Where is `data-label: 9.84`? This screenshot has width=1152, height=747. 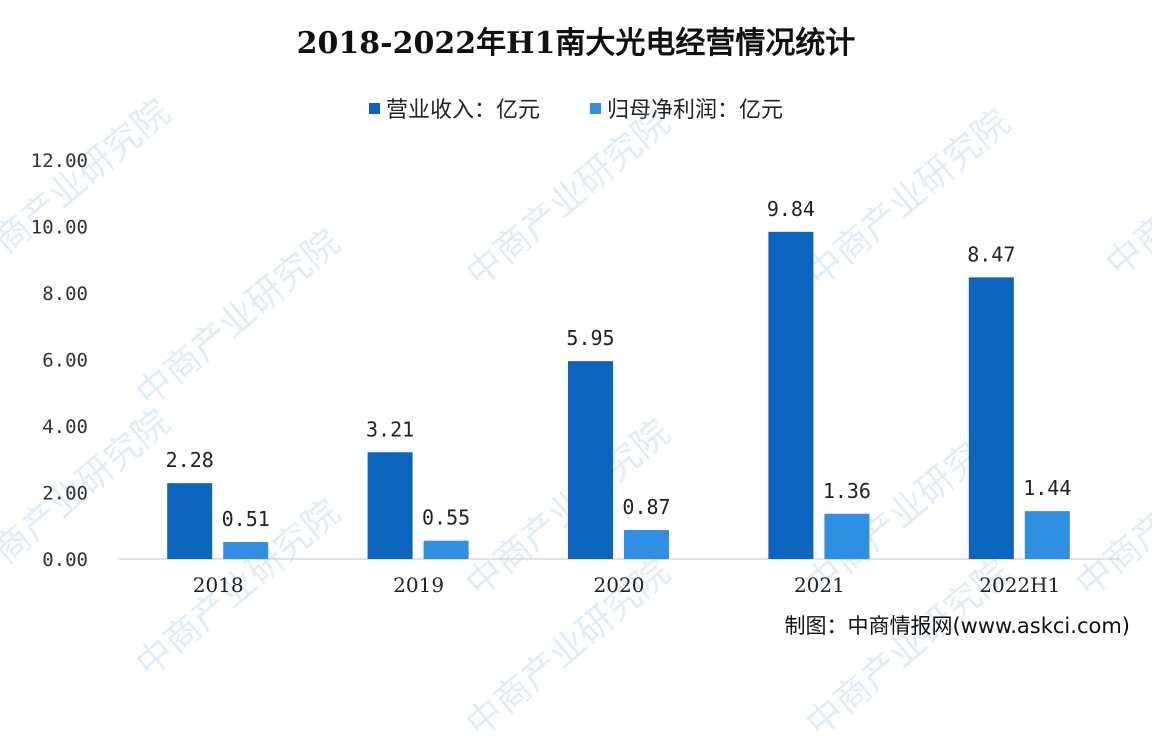
data-label: 9.84 is located at coordinates (791, 209).